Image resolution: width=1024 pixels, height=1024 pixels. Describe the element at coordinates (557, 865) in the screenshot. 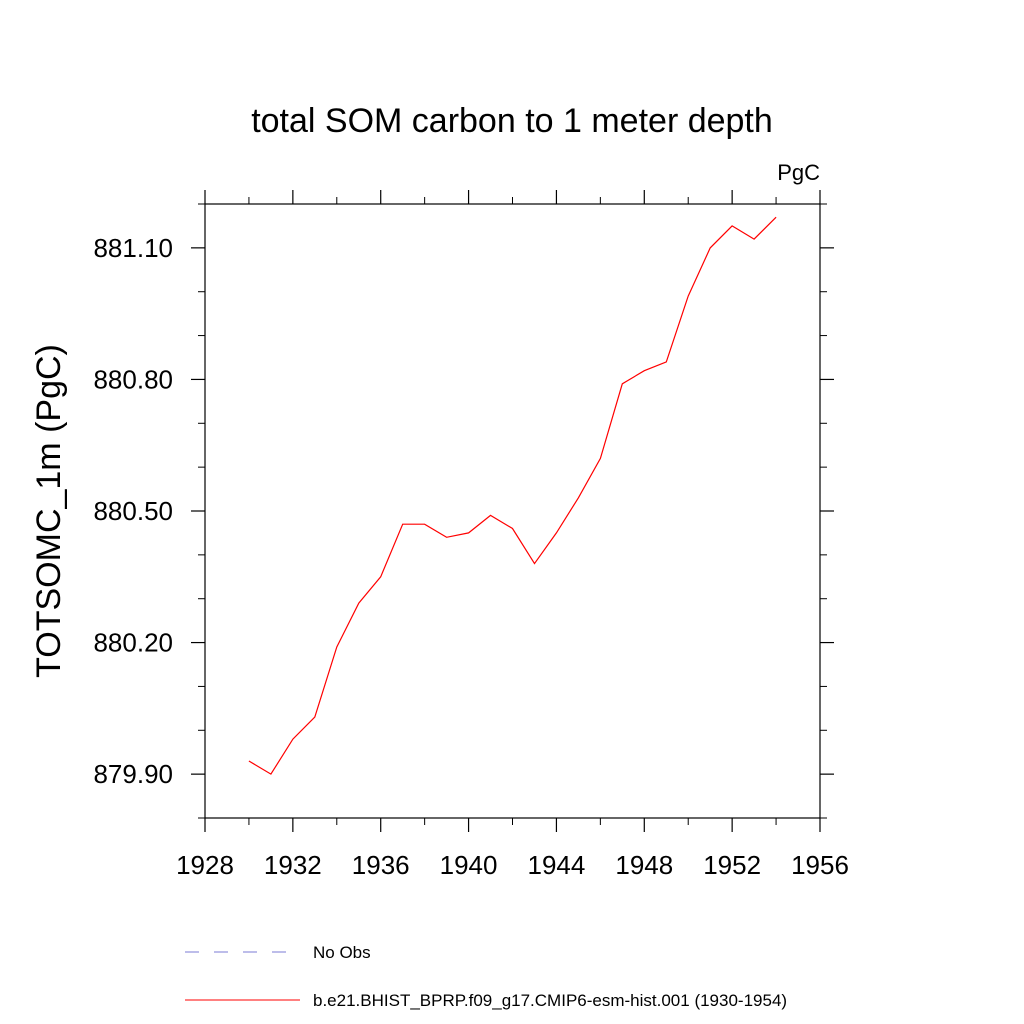

I see `x-tick-label: 1944` at that location.